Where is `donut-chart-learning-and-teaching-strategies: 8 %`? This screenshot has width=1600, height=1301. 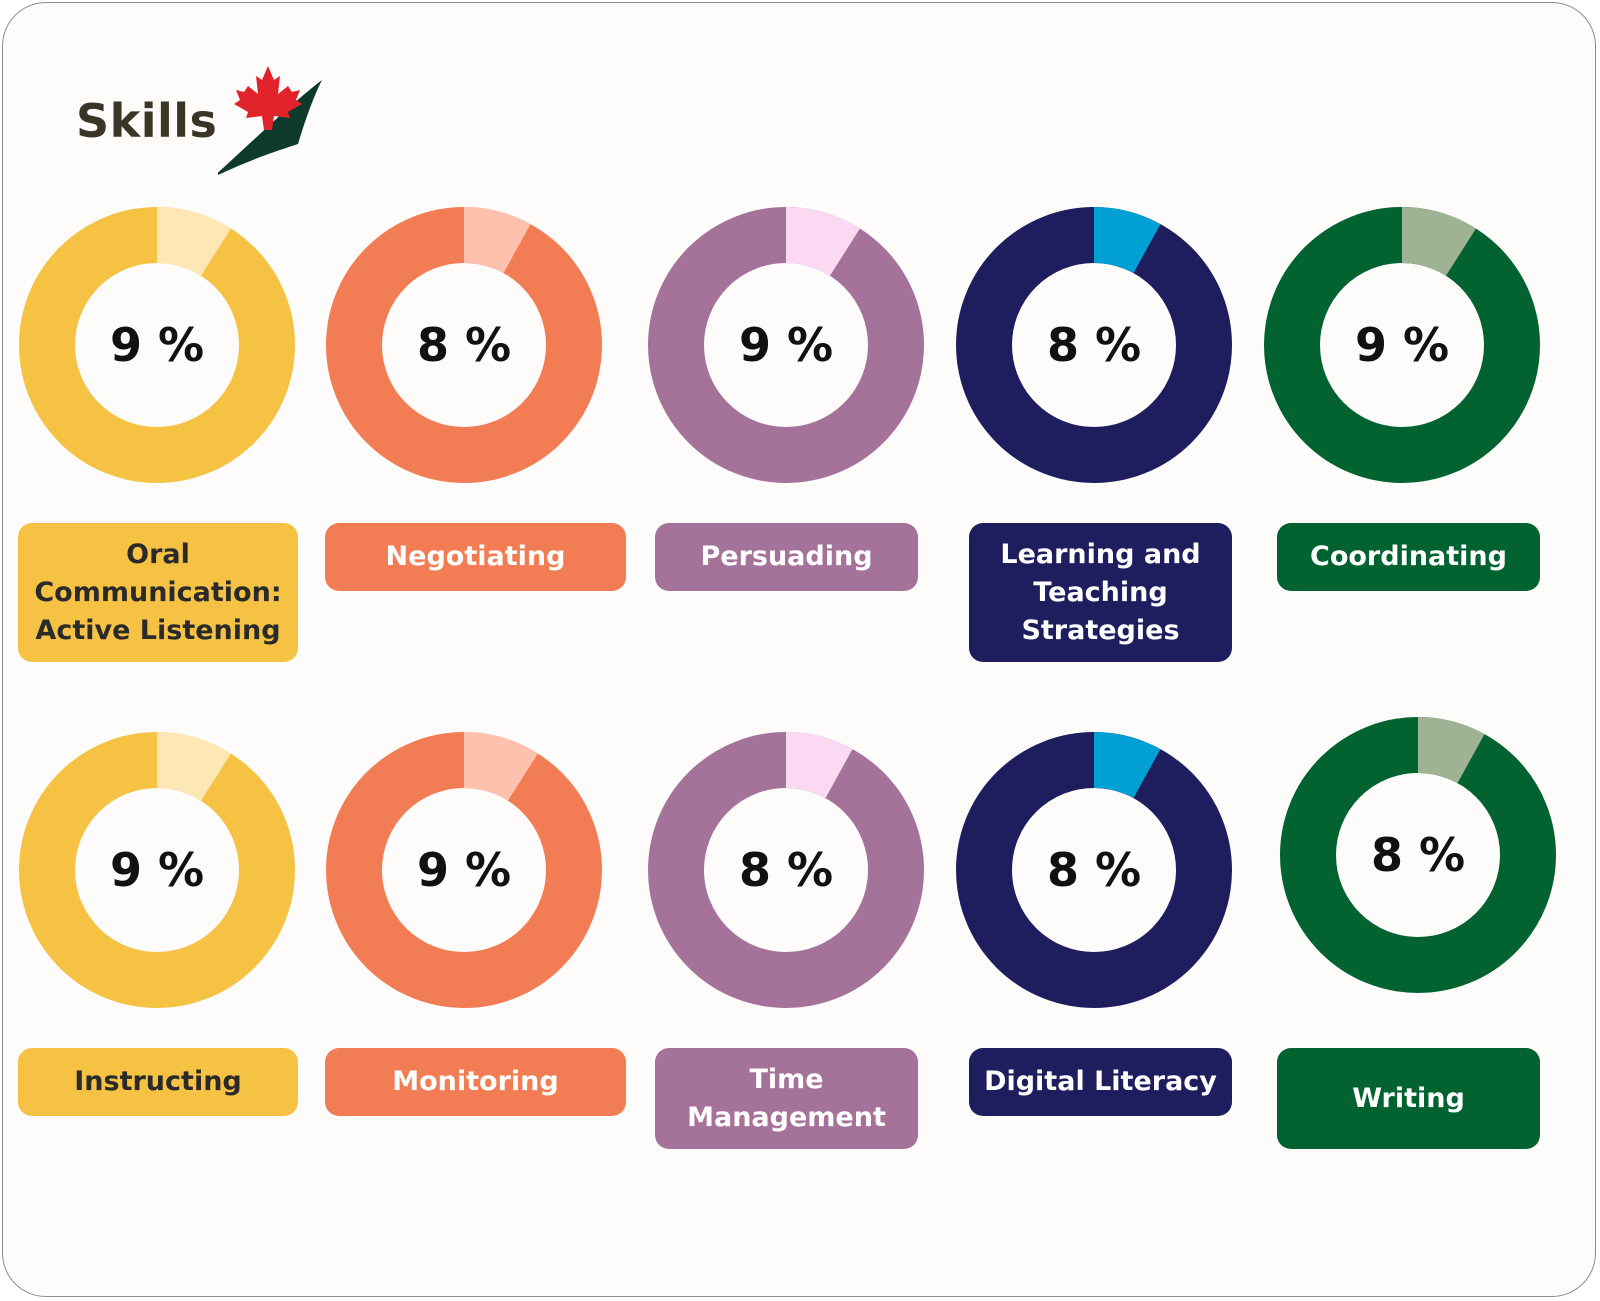 donut-chart-learning-and-teaching-strategies: 8 % is located at coordinates (1094, 345).